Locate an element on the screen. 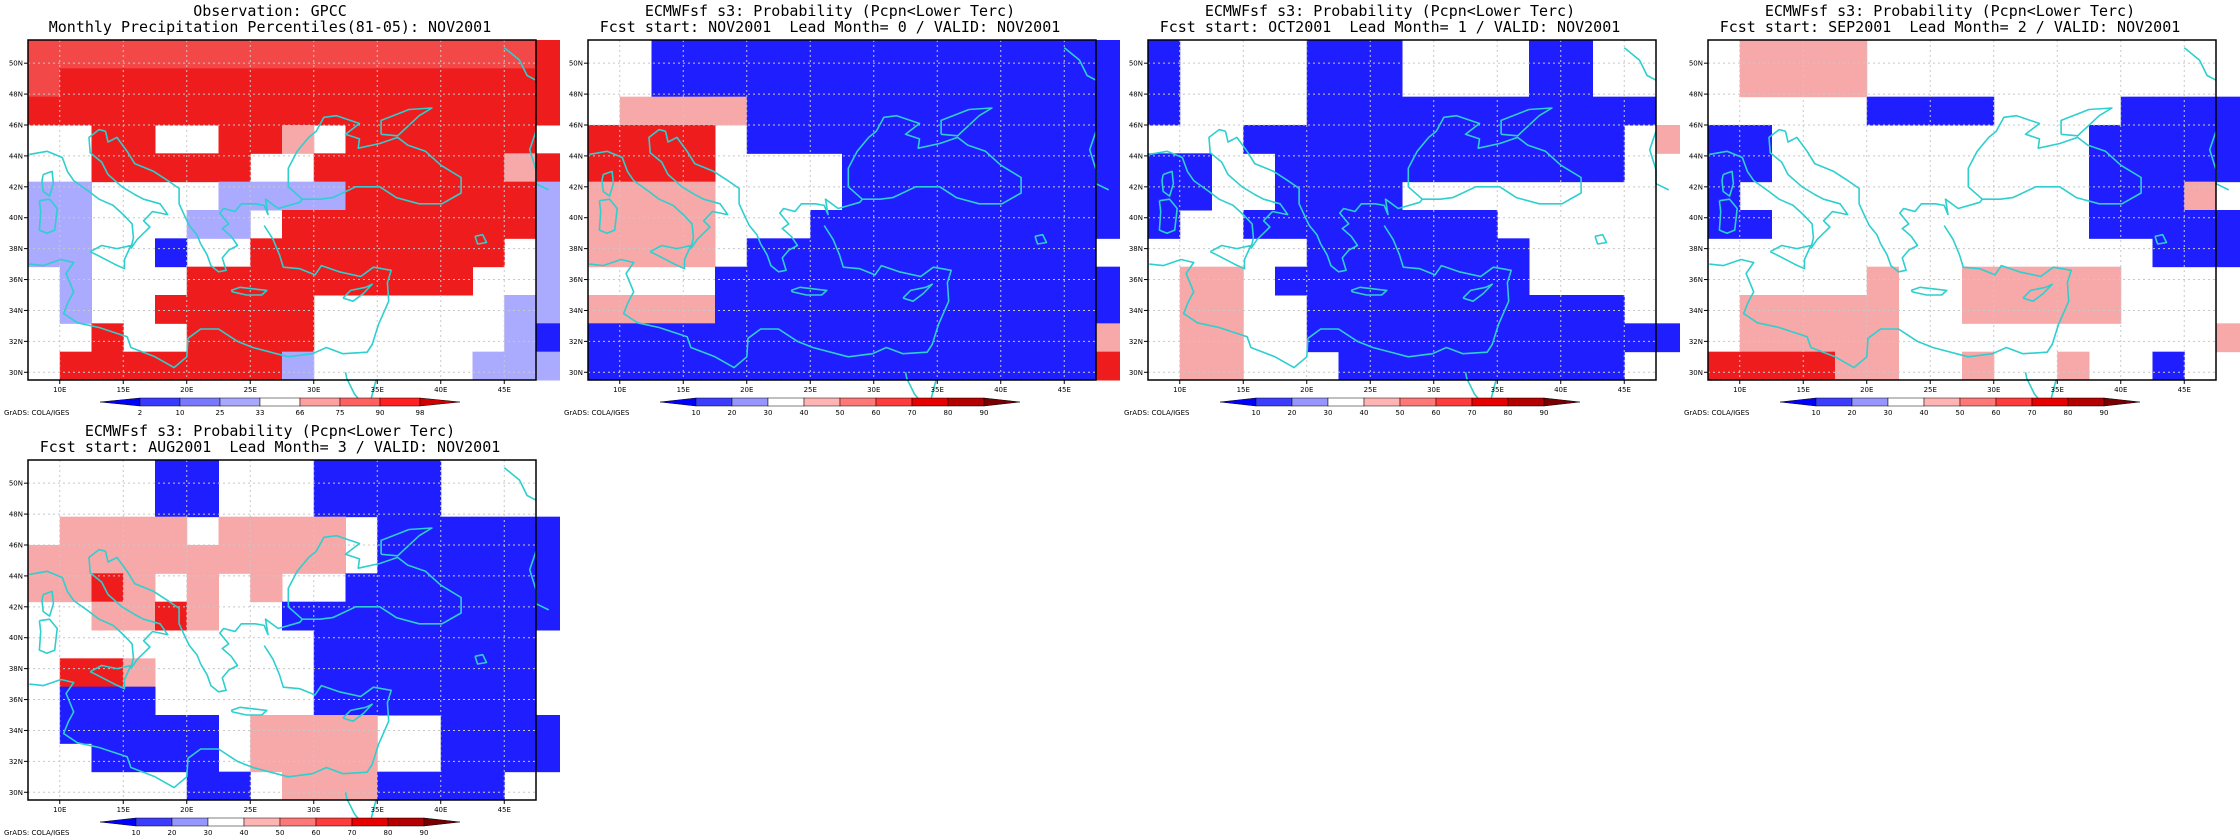 The image size is (2240, 840). lat-tick-label: 44N is located at coordinates (1136, 156).